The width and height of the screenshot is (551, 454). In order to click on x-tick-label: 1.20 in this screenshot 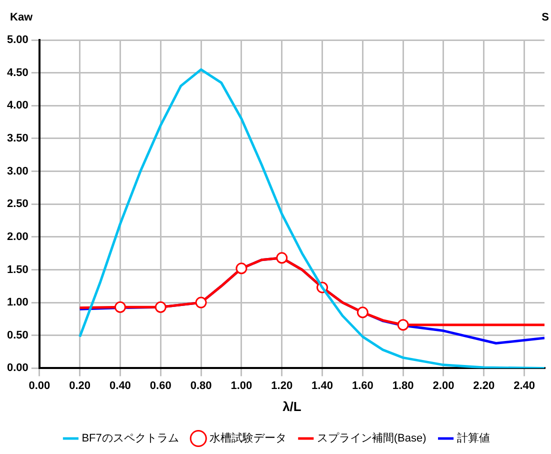, I will do `click(282, 386)`.